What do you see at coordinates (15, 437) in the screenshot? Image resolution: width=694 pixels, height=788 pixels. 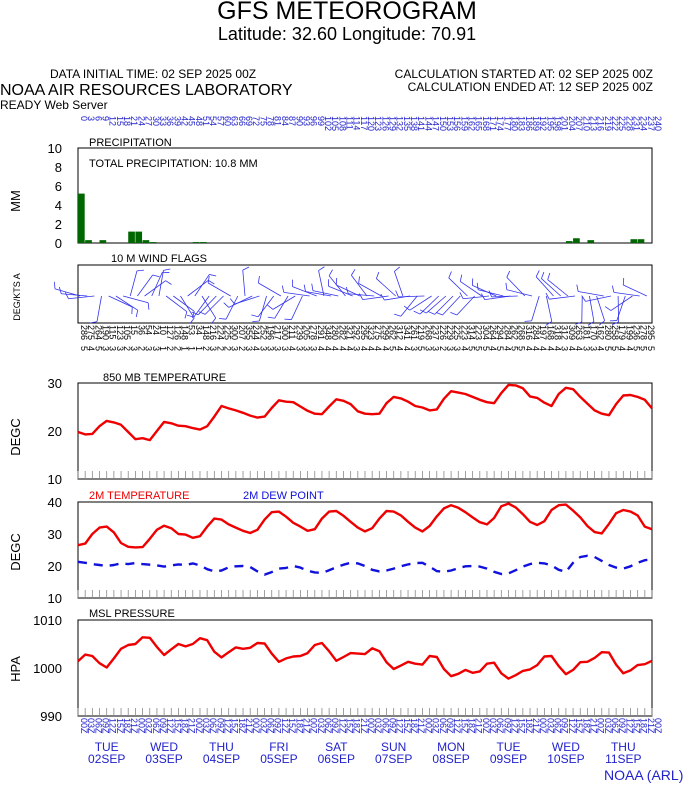 I see `y-axis-label-850: DEGC` at bounding box center [15, 437].